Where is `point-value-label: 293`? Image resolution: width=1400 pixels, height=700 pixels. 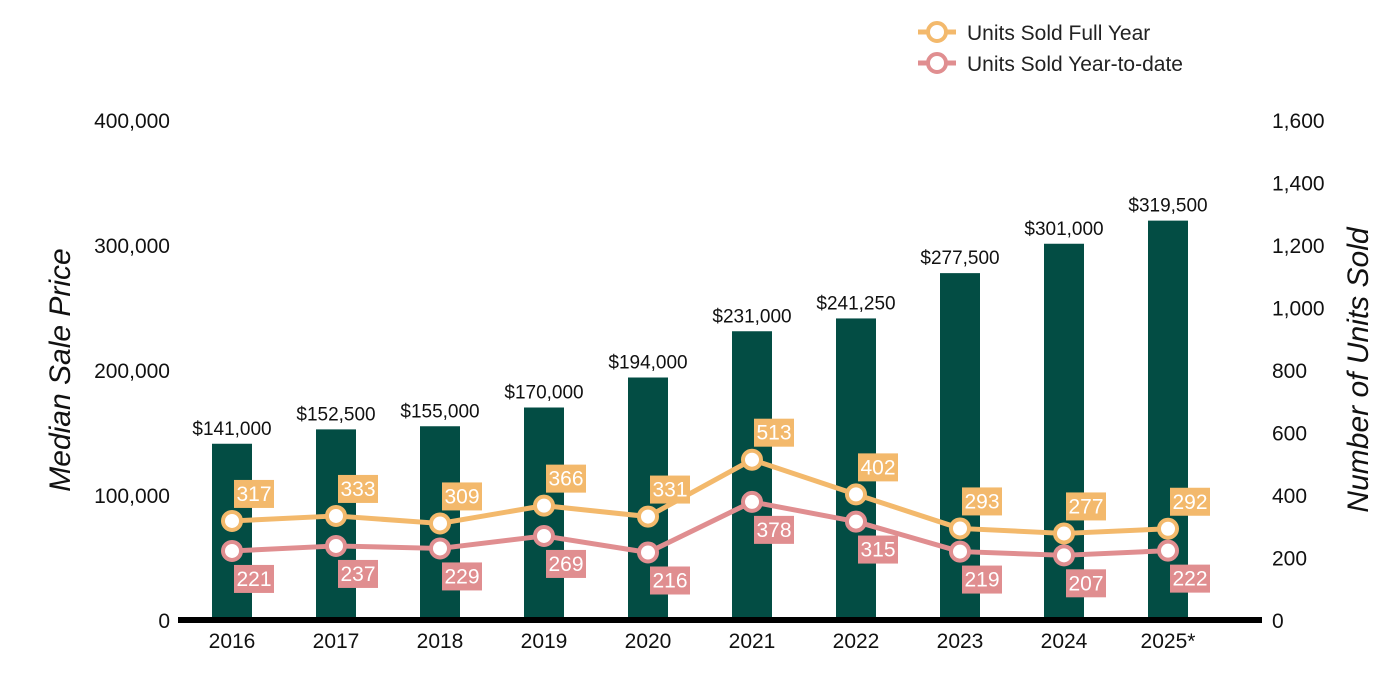 point-value-label: 293 is located at coordinates (981, 501).